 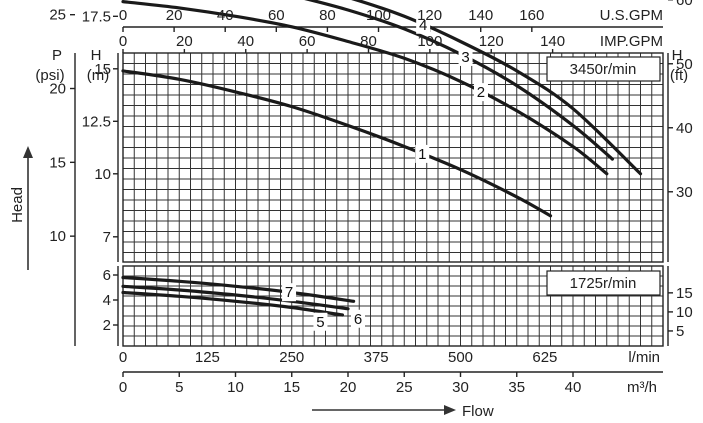 I want to click on usgpm-tick-label: 160, so click(x=531, y=15).